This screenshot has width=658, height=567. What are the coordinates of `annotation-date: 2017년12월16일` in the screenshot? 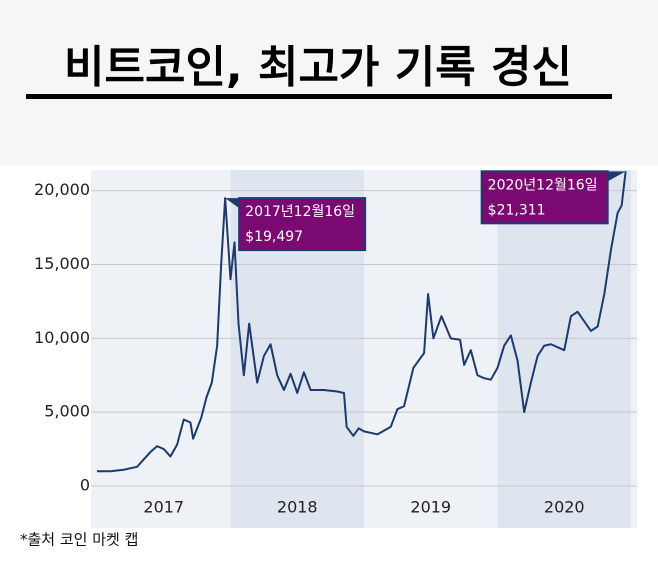 It's located at (300, 212).